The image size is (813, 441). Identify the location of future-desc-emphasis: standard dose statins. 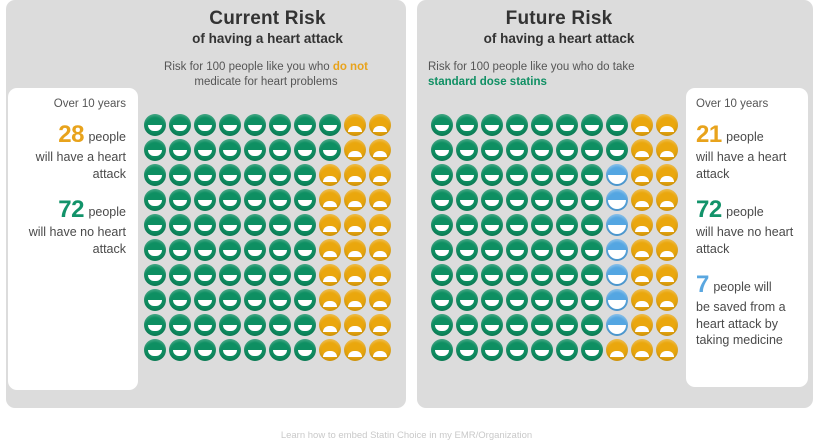
(487, 81).